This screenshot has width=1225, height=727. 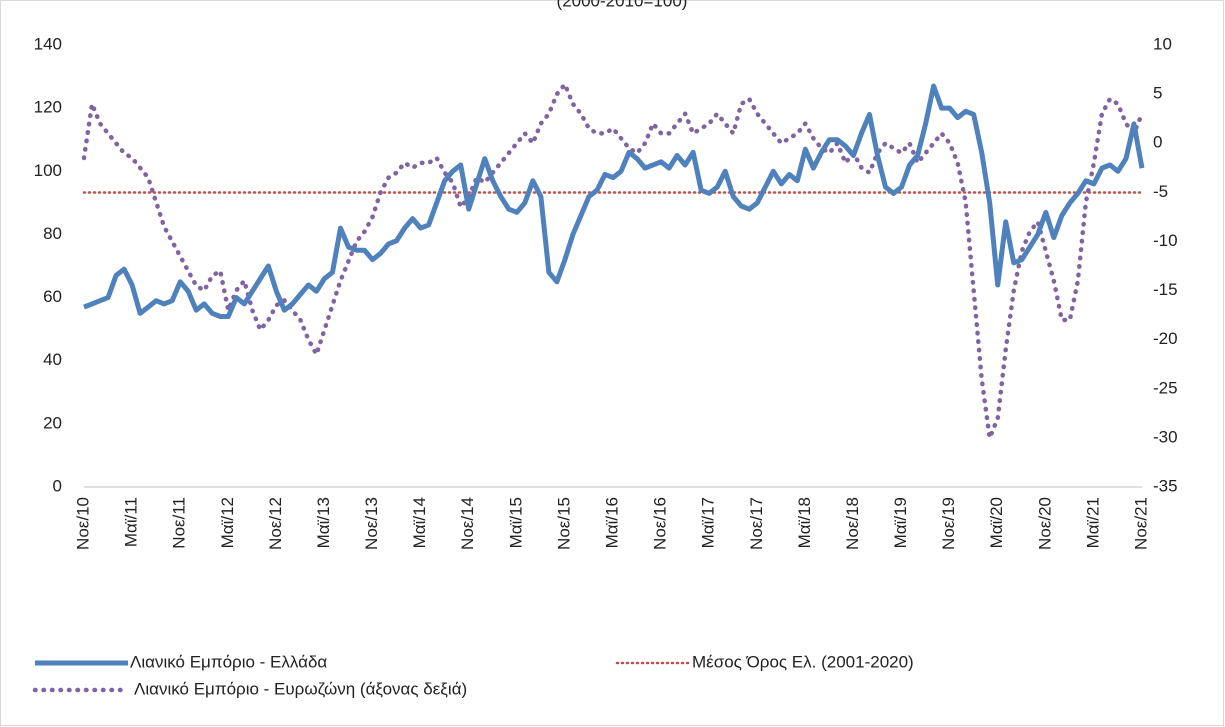 What do you see at coordinates (563, 523) in the screenshot?
I see `x-tick-label: Νοε/15` at bounding box center [563, 523].